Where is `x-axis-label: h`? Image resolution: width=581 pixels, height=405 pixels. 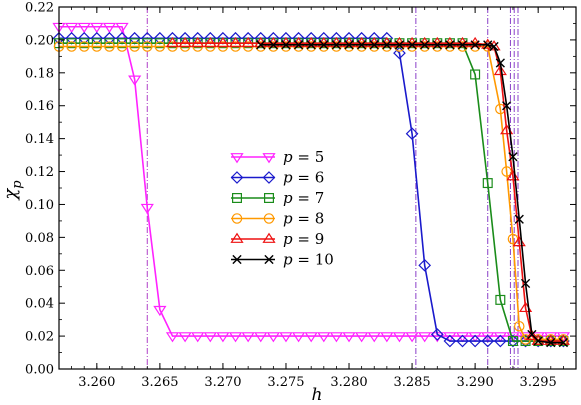
x-axis-label: h is located at coordinates (317, 395).